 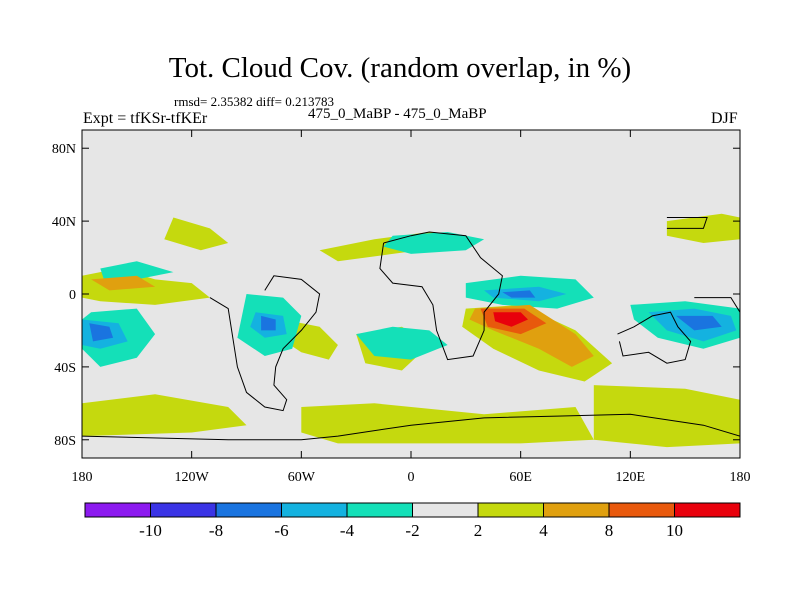 What do you see at coordinates (65, 368) in the screenshot?
I see `y-tick-label: 40S` at bounding box center [65, 368].